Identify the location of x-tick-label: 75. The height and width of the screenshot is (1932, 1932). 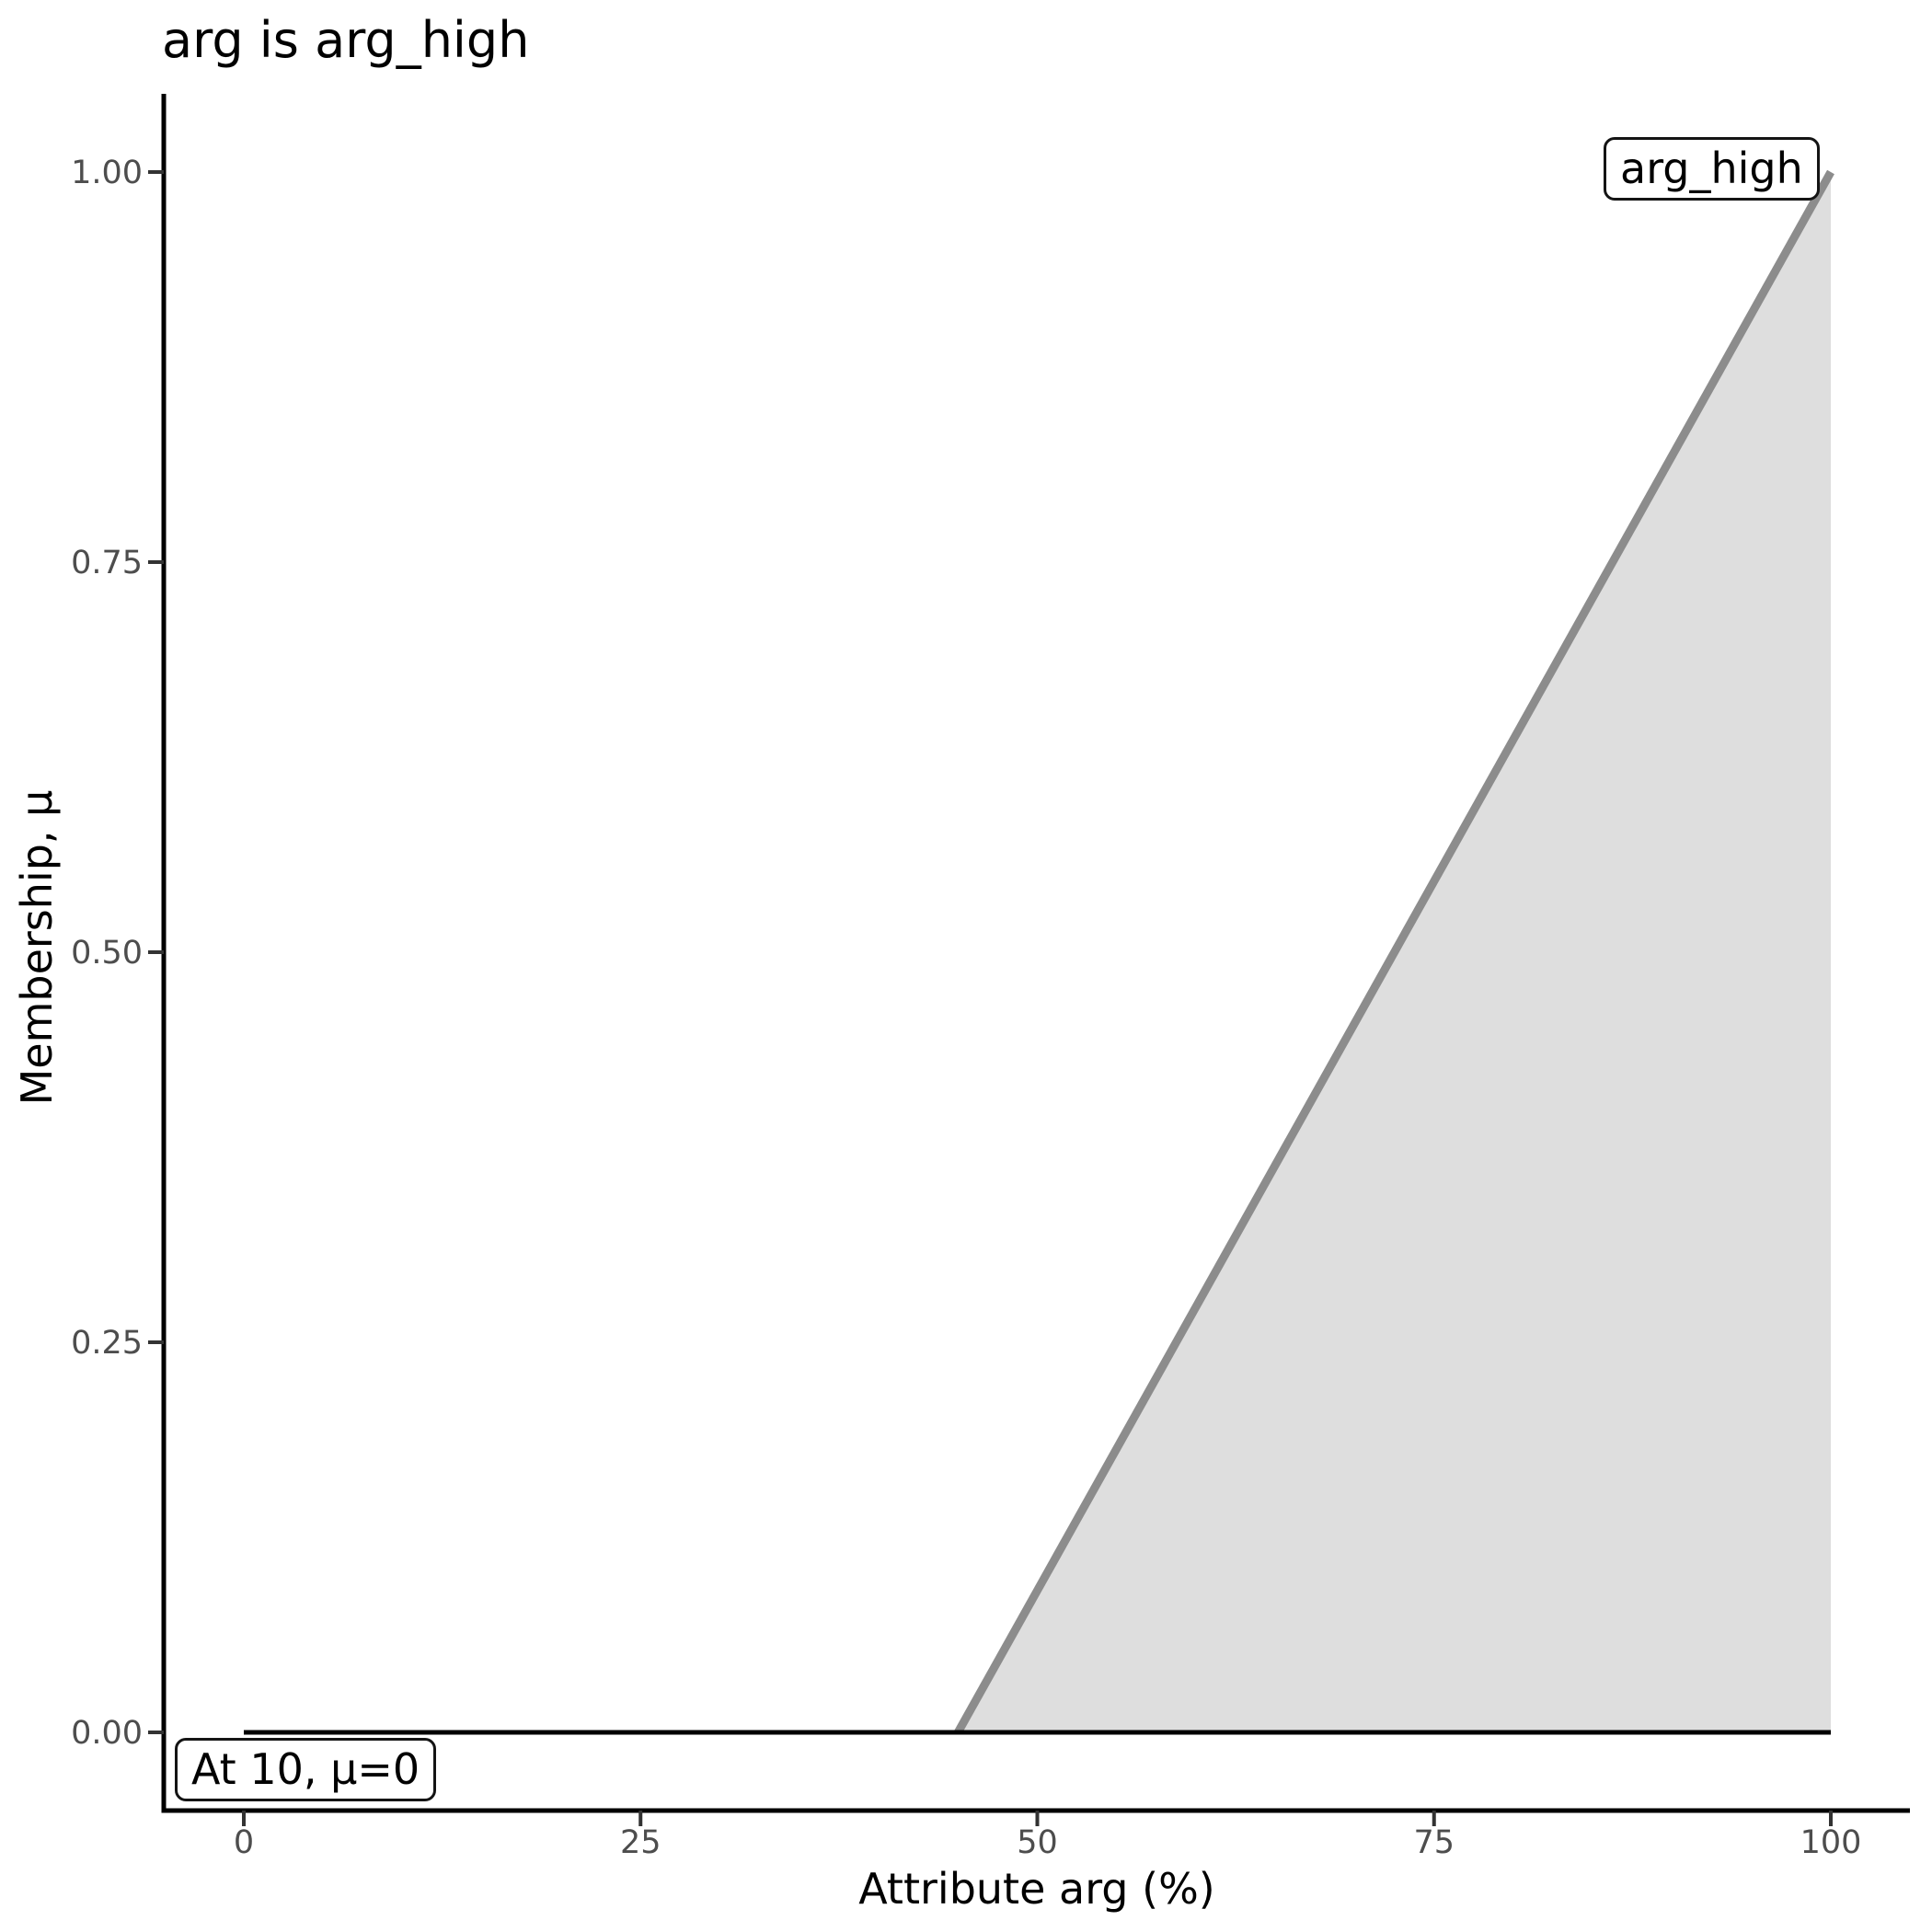
(1434, 1842).